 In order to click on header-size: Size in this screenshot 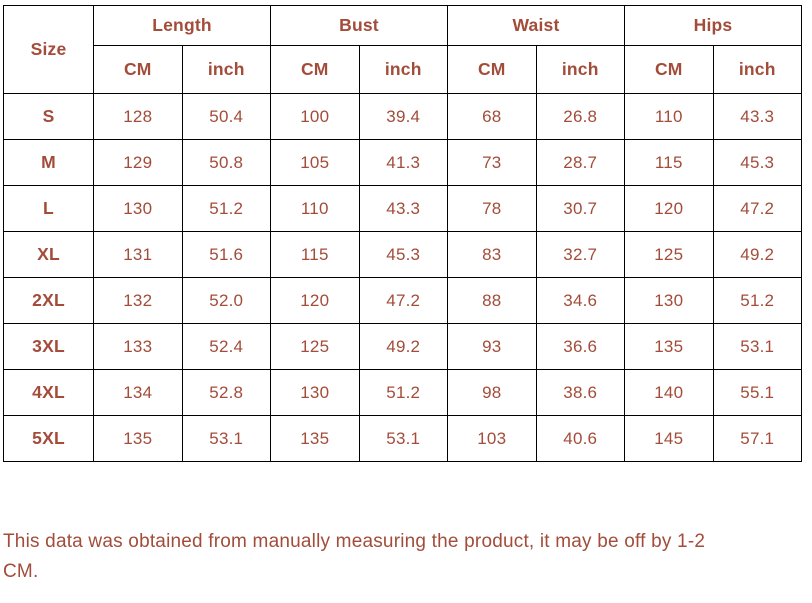, I will do `click(48, 49)`.